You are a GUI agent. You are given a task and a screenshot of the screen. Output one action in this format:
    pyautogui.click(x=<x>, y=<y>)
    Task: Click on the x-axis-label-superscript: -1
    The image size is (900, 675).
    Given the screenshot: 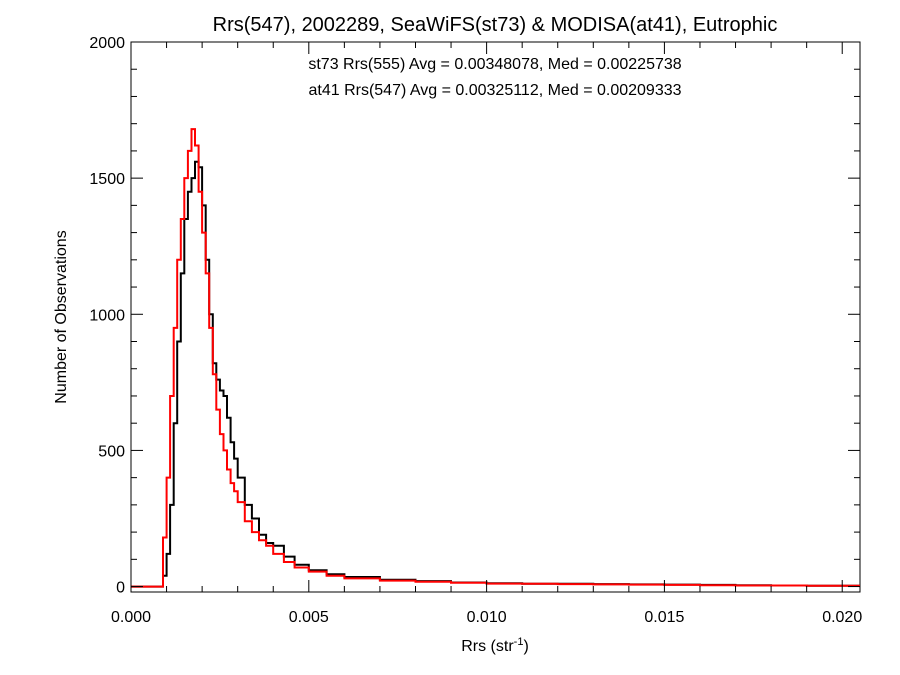 What is the action you would take?
    pyautogui.click(x=519, y=642)
    